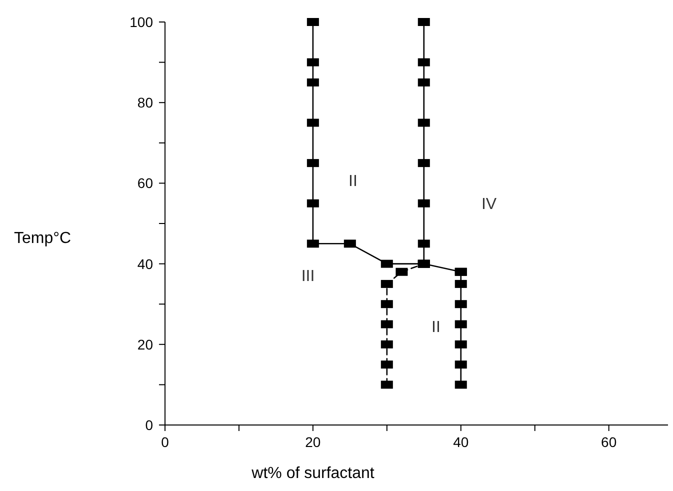 This screenshot has height=491, width=673. I want to click on x-tick-label: 20, so click(313, 442).